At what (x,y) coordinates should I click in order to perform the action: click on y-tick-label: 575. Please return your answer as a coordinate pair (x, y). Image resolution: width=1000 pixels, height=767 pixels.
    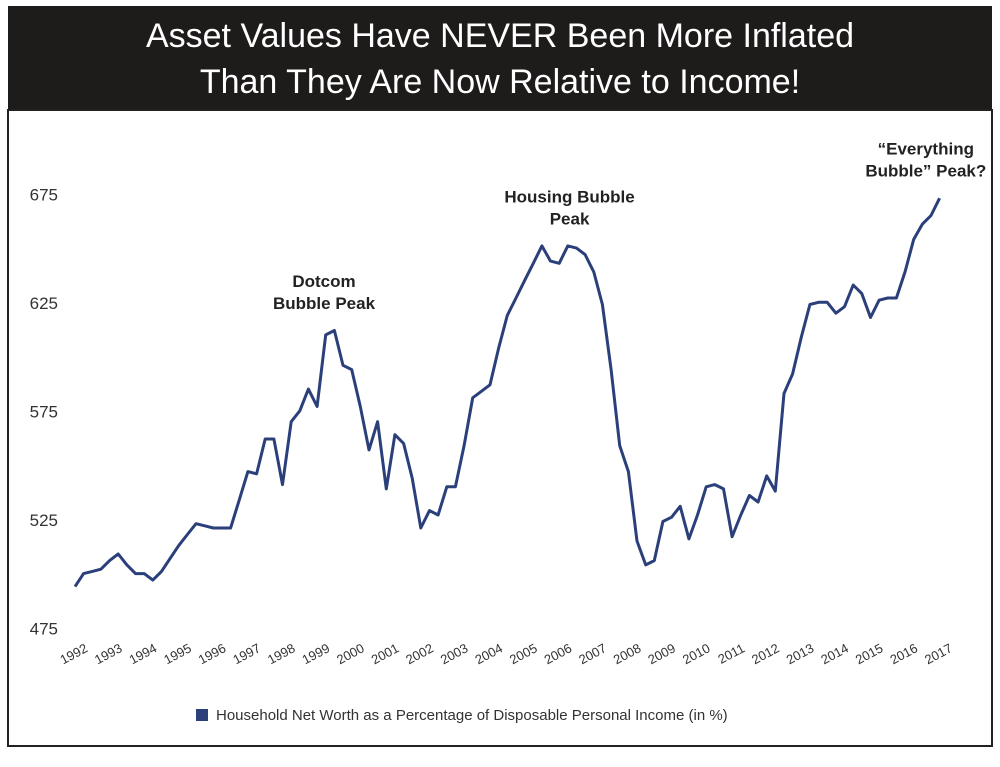
    Looking at the image, I should click on (44, 411).